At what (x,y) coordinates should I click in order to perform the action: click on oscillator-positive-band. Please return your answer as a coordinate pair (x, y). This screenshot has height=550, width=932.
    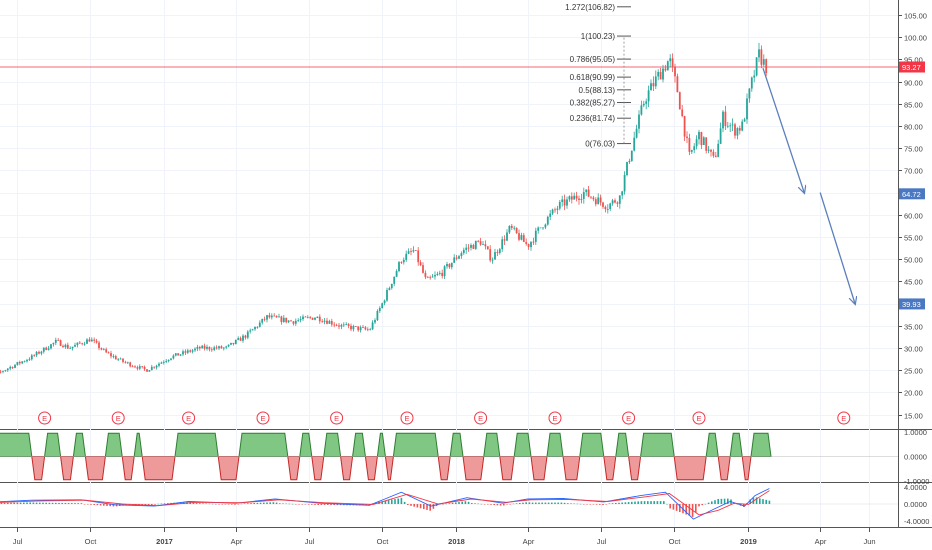
    Looking at the image, I should click on (492, 444).